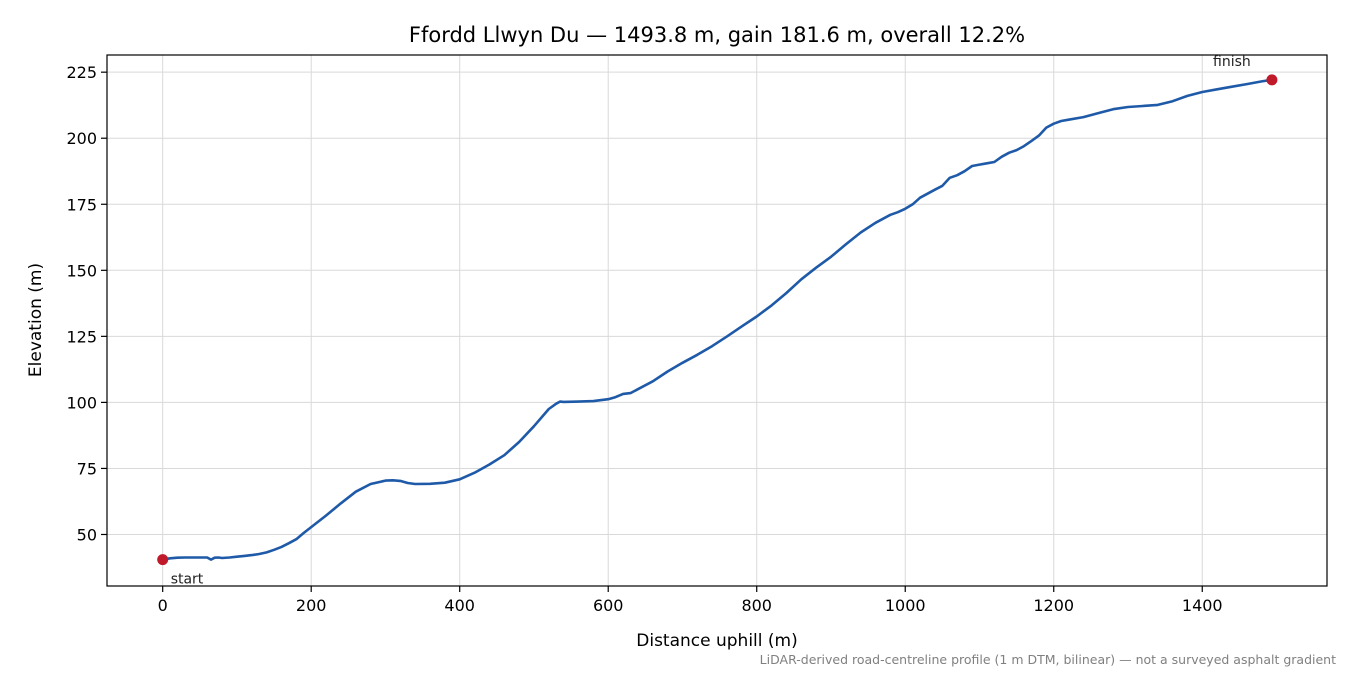 Image resolution: width=1350 pixels, height=675 pixels. I want to click on y-tick-label: 150, so click(81, 270).